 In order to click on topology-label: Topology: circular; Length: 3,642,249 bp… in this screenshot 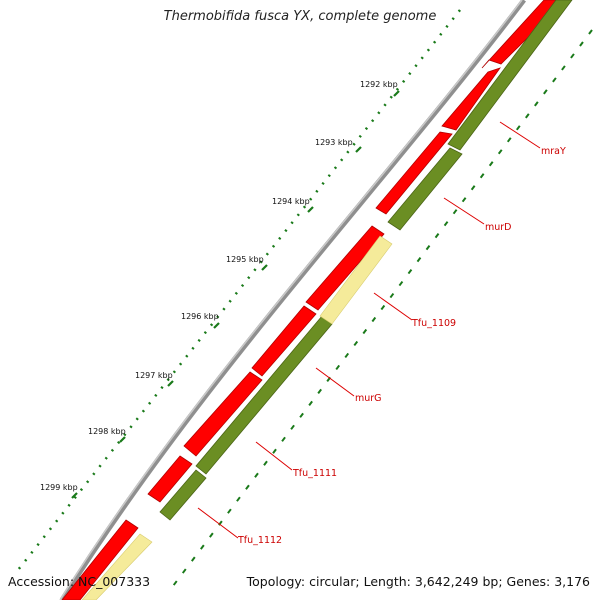, I will do `click(418, 581)`.